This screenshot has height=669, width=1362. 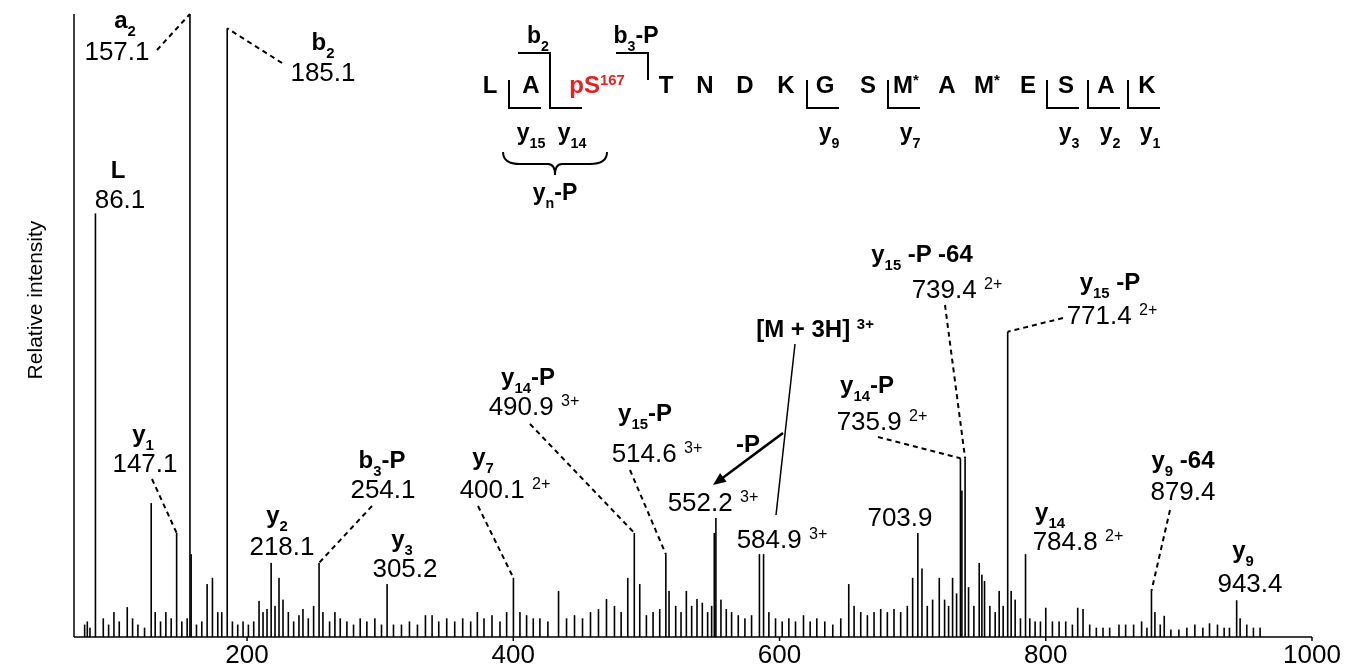 I want to click on x-tick-label: 600, so click(x=779, y=654).